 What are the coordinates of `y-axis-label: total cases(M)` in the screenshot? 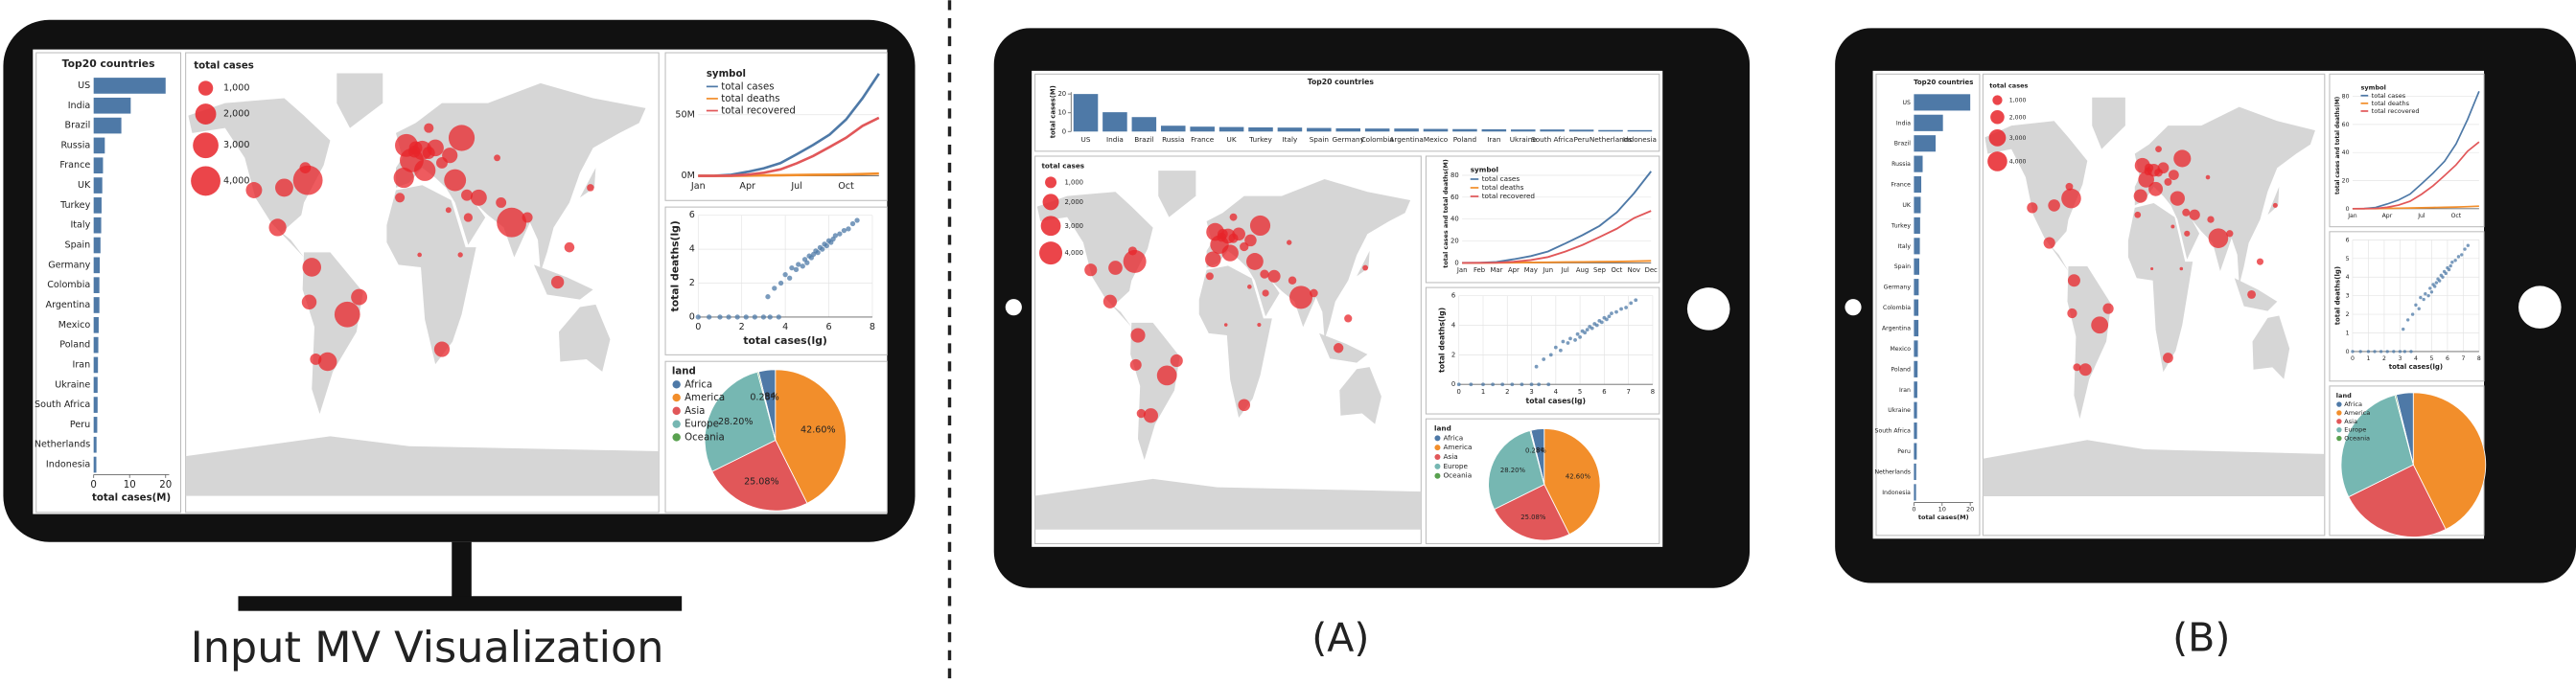 It's located at (1053, 111).